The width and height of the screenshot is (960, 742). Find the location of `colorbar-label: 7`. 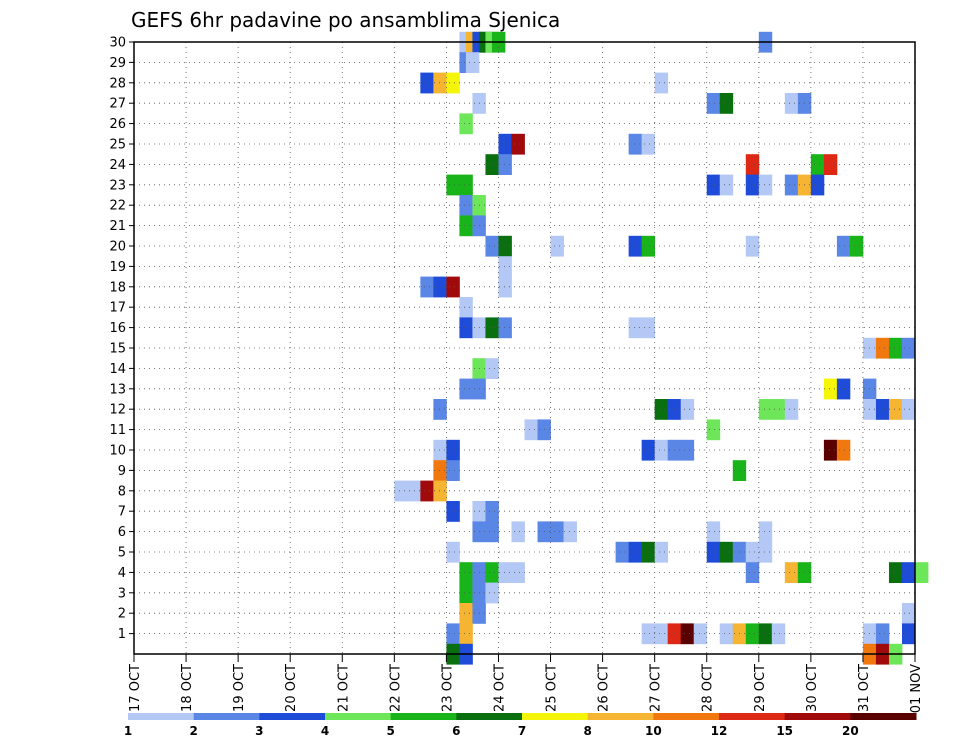

colorbar-label: 7 is located at coordinates (522, 731).